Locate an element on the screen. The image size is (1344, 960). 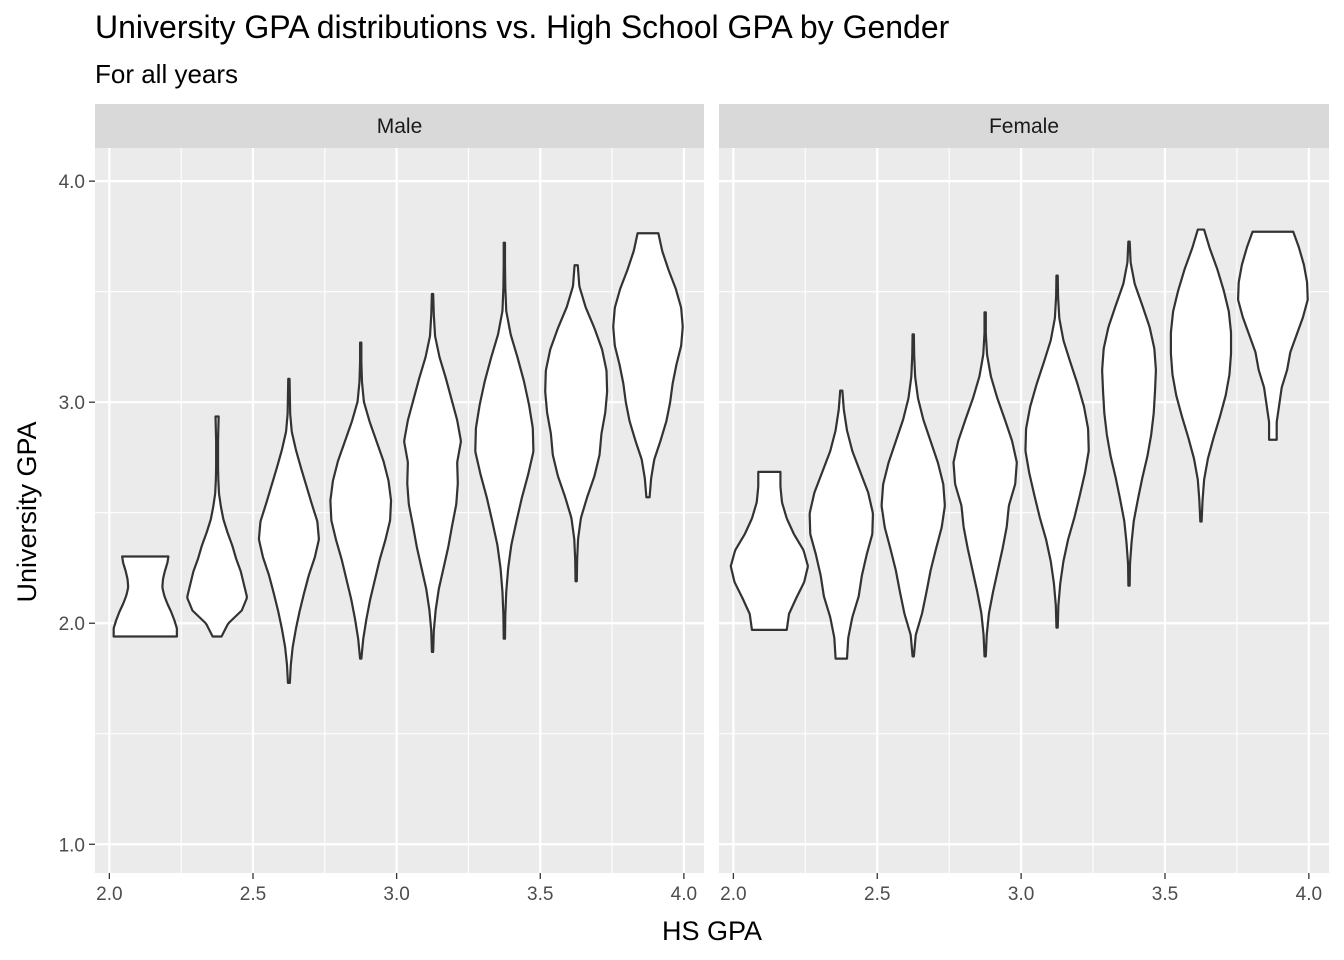
strip-female is located at coordinates (1024, 126).